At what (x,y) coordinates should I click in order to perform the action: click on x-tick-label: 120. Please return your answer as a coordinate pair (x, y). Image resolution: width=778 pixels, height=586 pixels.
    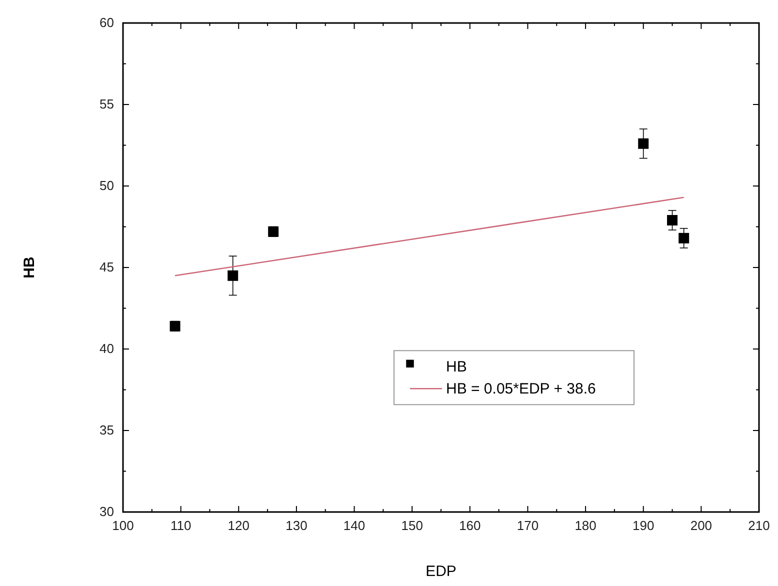
    Looking at the image, I should click on (239, 526).